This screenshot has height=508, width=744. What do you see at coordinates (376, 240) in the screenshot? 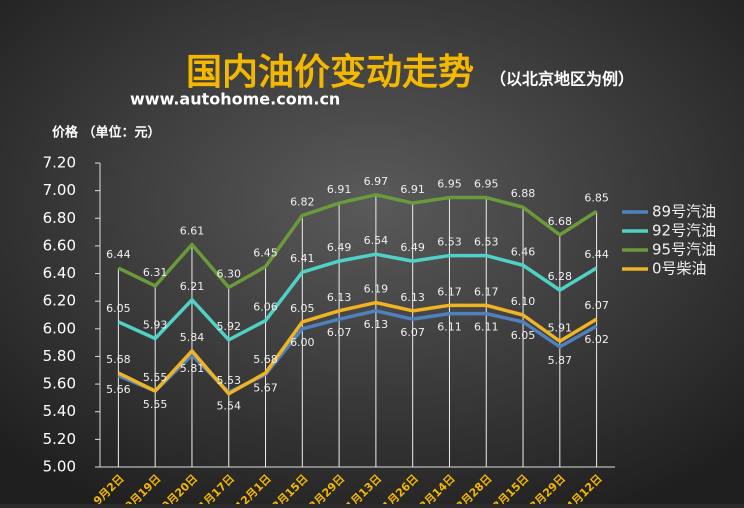
I see `data-label: 6.54` at bounding box center [376, 240].